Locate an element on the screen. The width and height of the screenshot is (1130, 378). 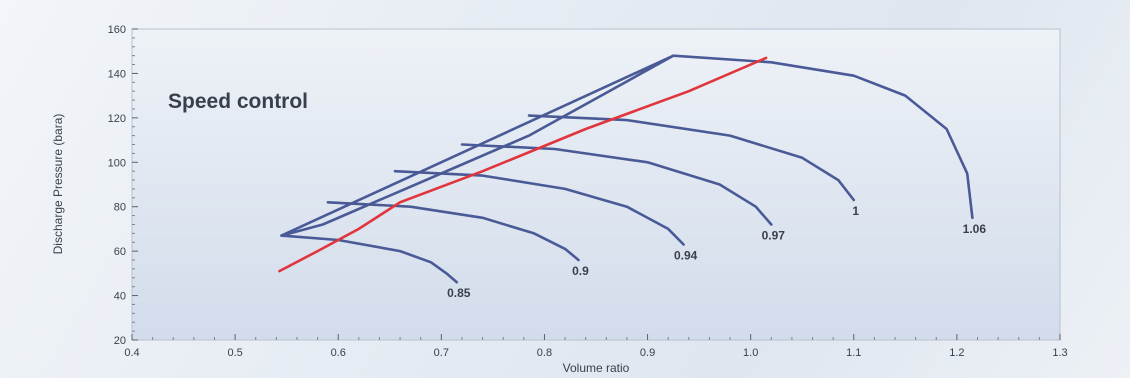
x-tick-label: 0.4 is located at coordinates (131, 353).